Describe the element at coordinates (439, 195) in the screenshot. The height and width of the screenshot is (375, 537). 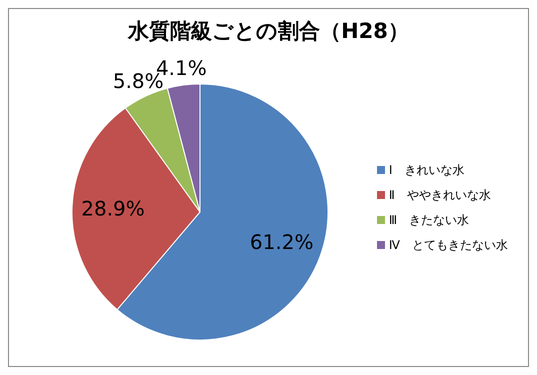
I see `legend-label: Ⅱ ややきれいな水` at that location.